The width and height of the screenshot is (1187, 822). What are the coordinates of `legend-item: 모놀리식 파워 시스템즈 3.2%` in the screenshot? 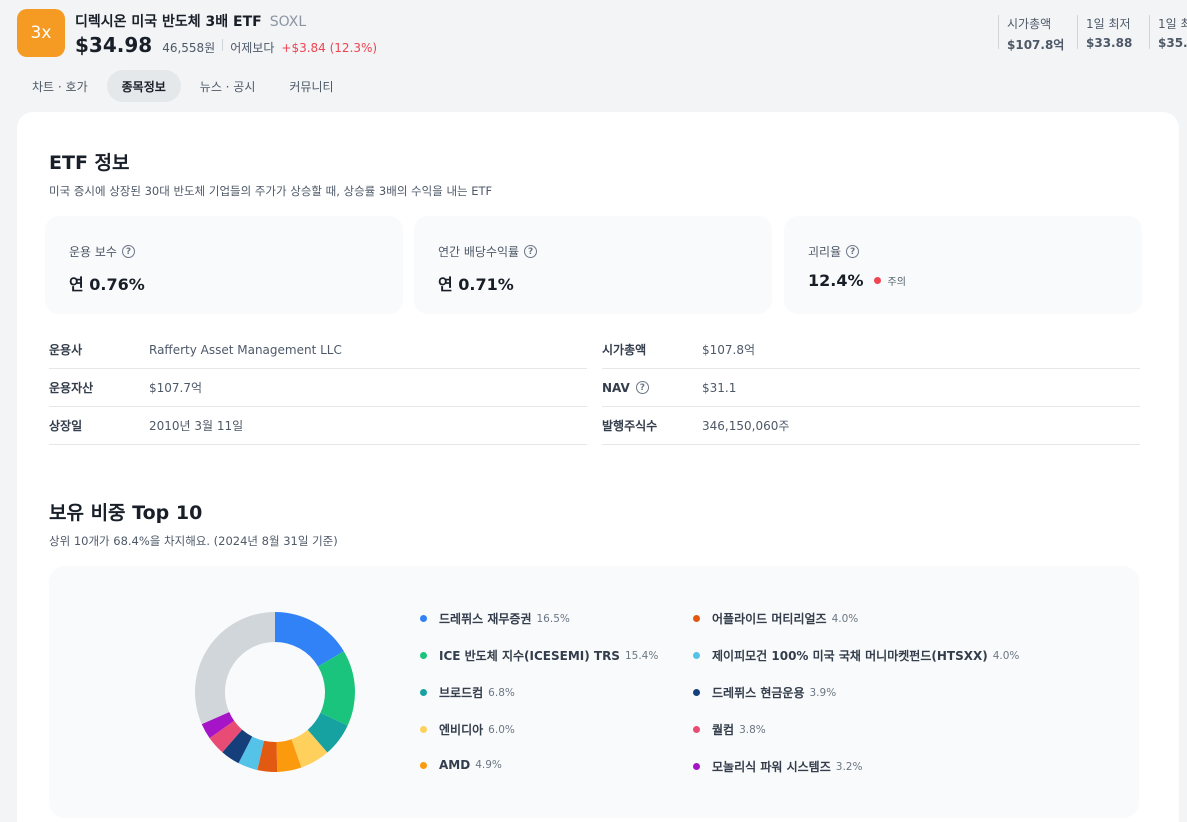 It's located at (777, 766).